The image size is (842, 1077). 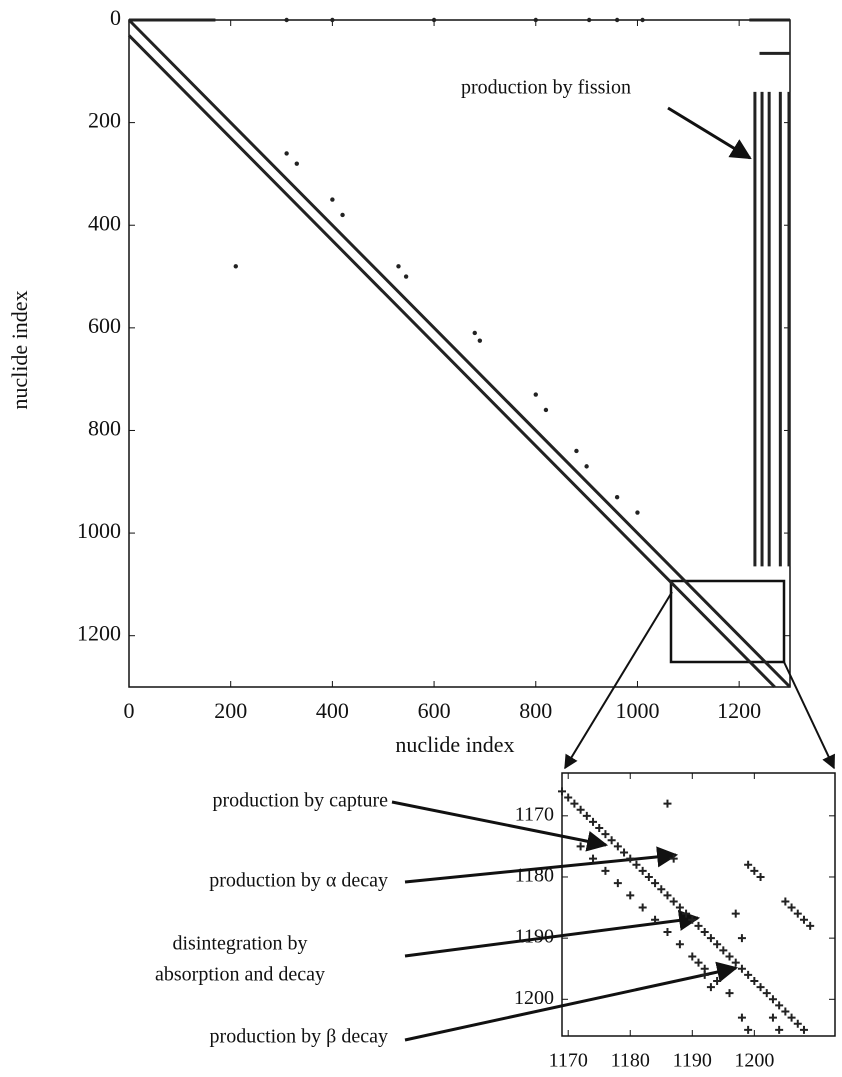 What do you see at coordinates (534, 937) in the screenshot?
I see `y-tick-label: 1190` at bounding box center [534, 937].